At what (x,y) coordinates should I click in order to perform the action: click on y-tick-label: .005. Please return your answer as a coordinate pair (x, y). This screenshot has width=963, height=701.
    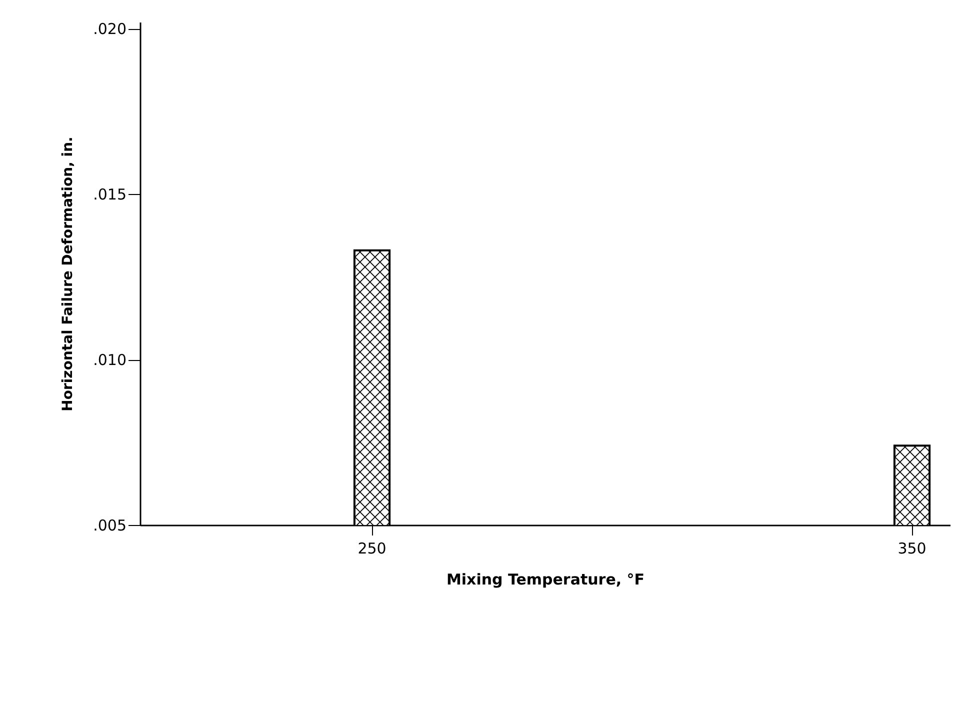
    Looking at the image, I should click on (109, 525).